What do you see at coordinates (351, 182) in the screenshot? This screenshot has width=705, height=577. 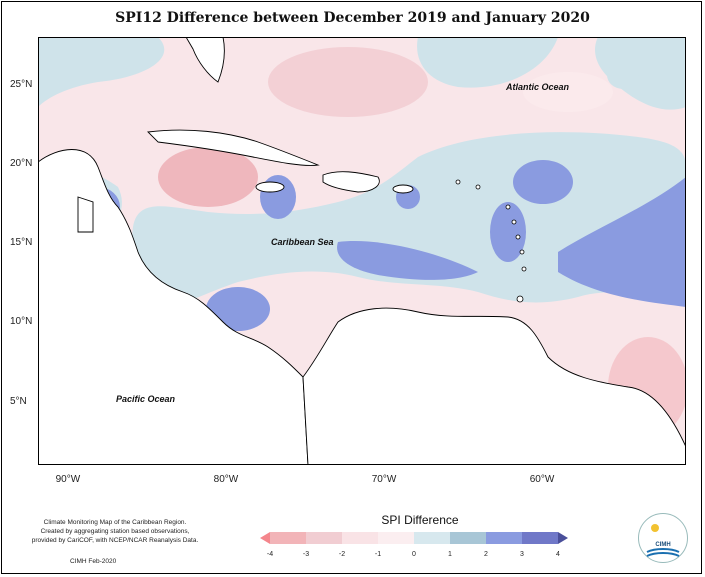 I see `land-hispaniola` at bounding box center [351, 182].